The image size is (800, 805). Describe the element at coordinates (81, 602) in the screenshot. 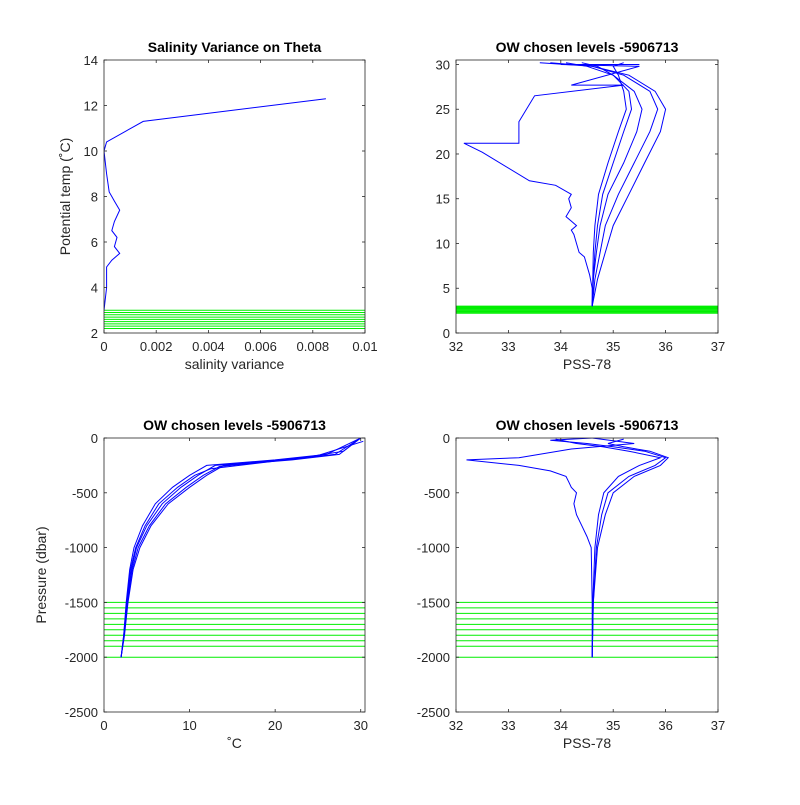

I see `panel-3-ytick-label: -1500` at that location.